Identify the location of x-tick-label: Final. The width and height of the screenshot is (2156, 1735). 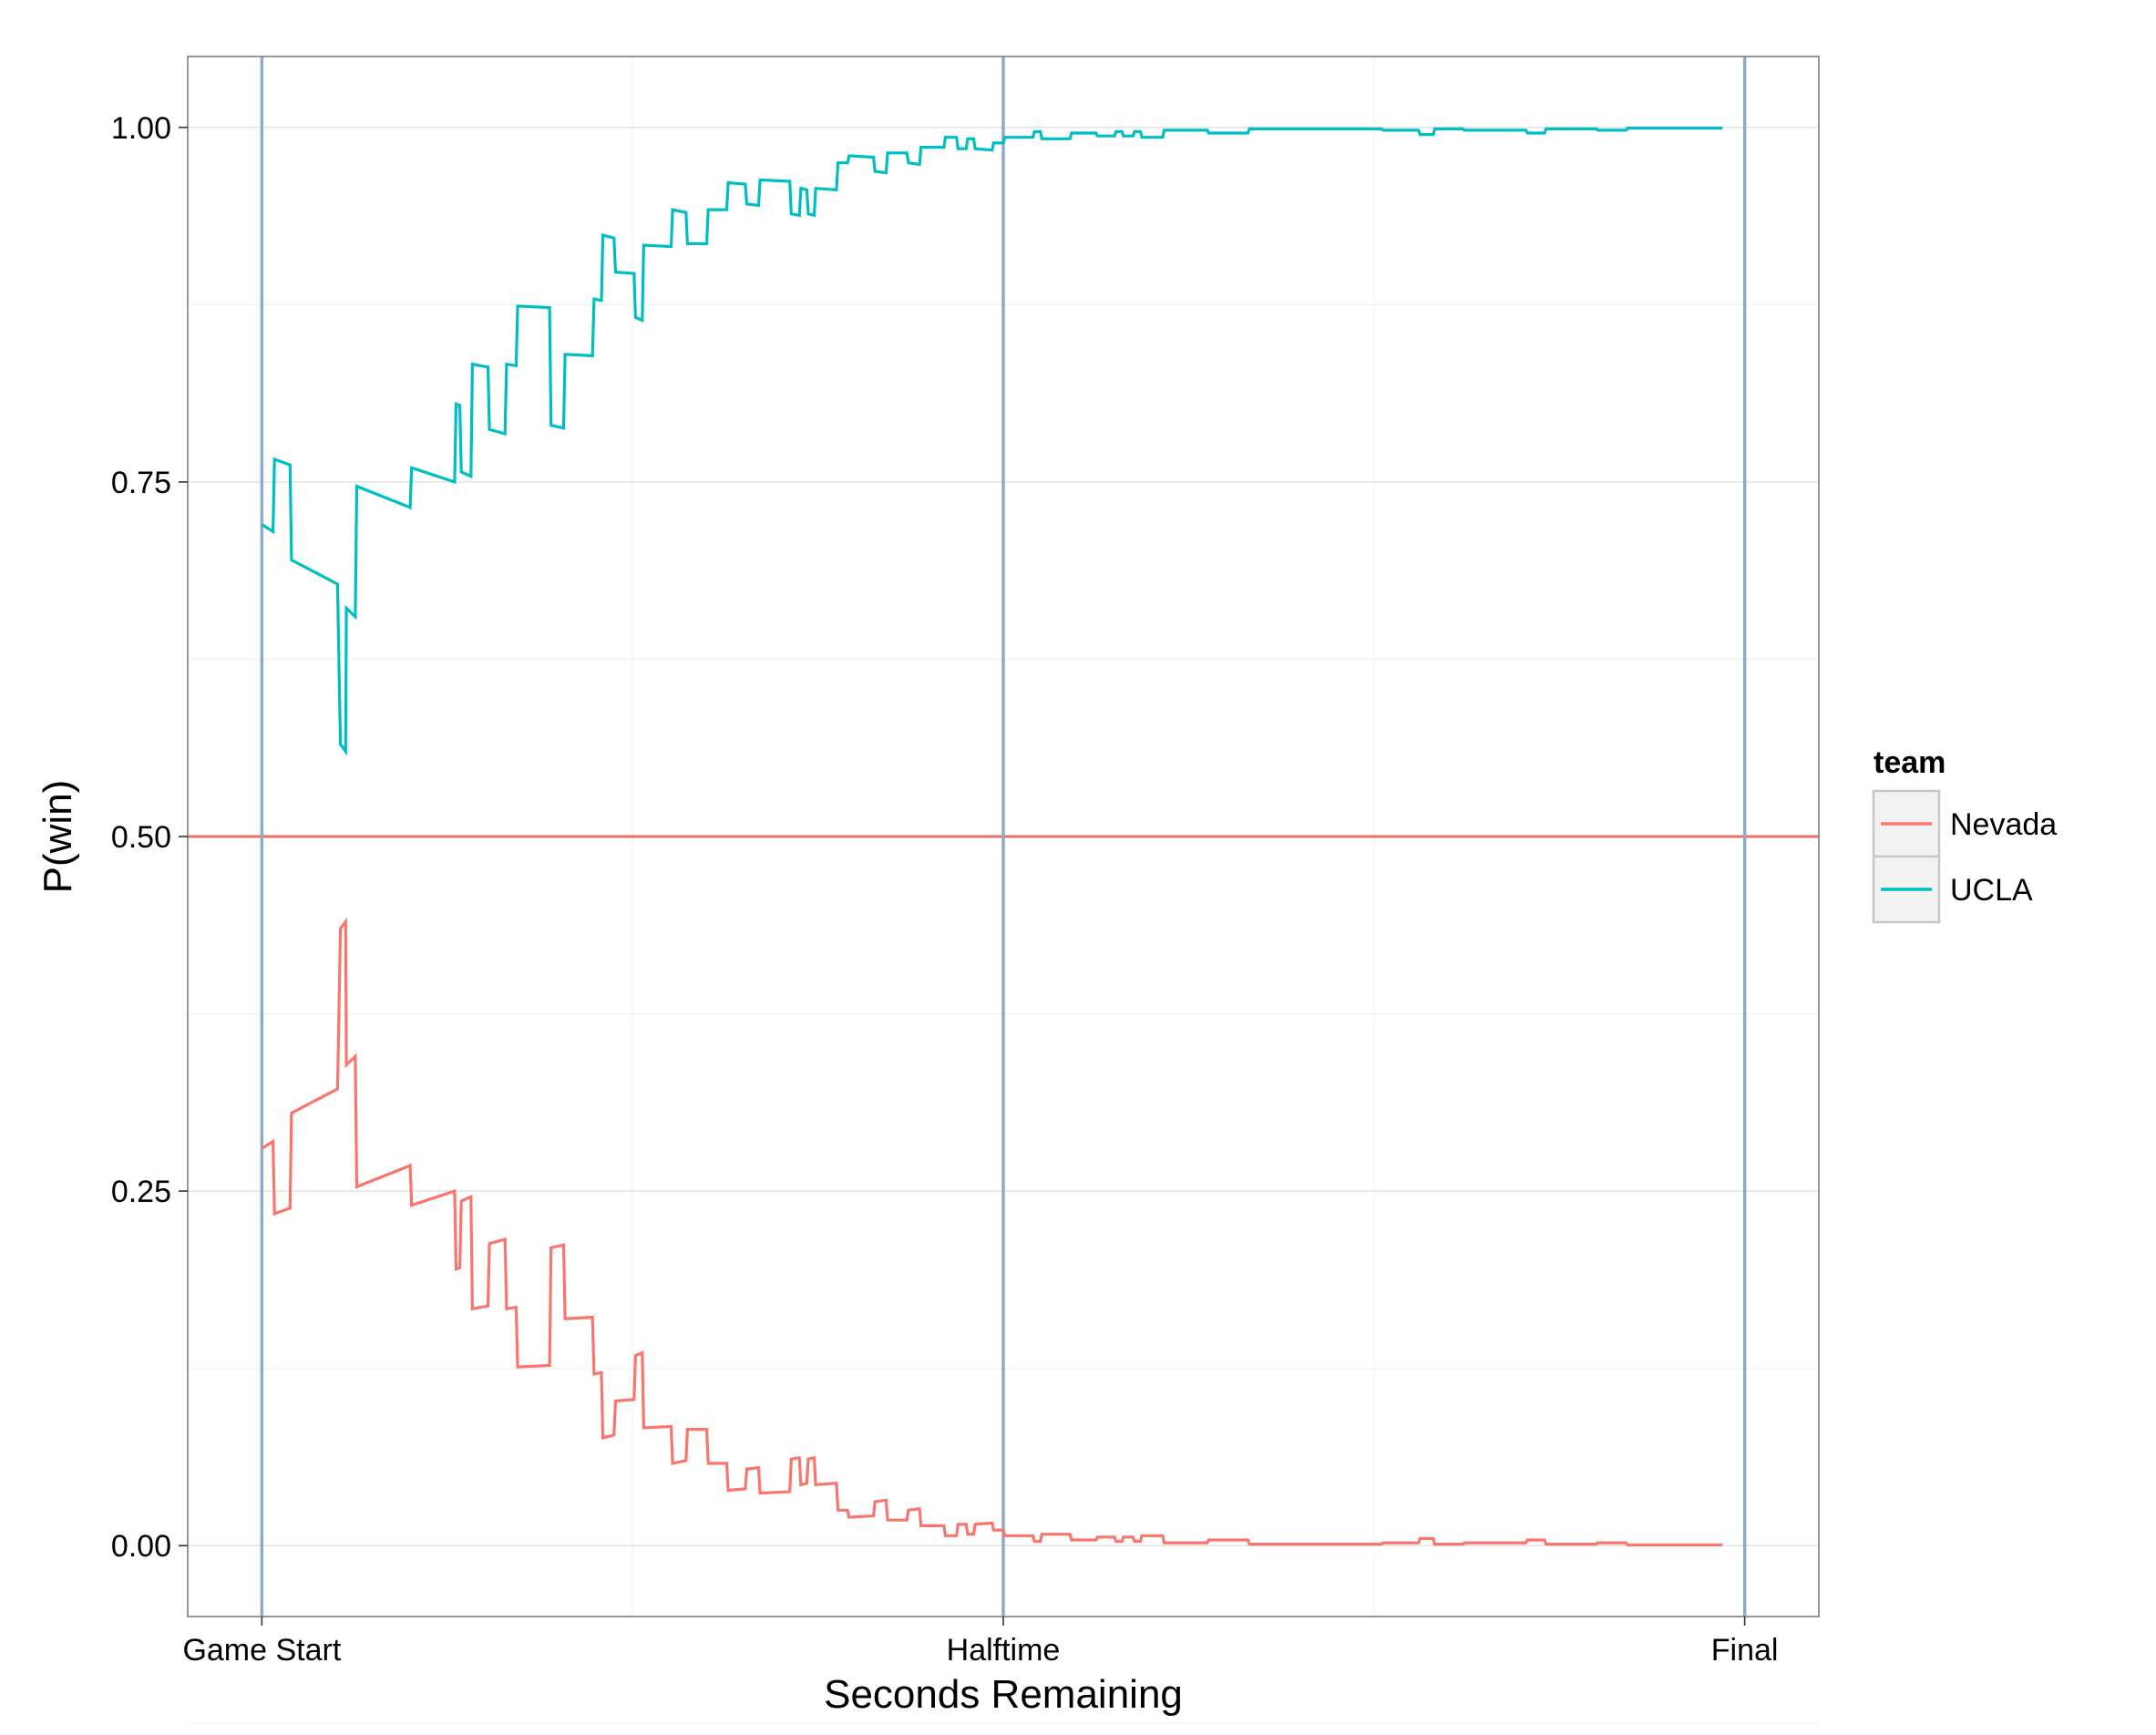
(1745, 1650).